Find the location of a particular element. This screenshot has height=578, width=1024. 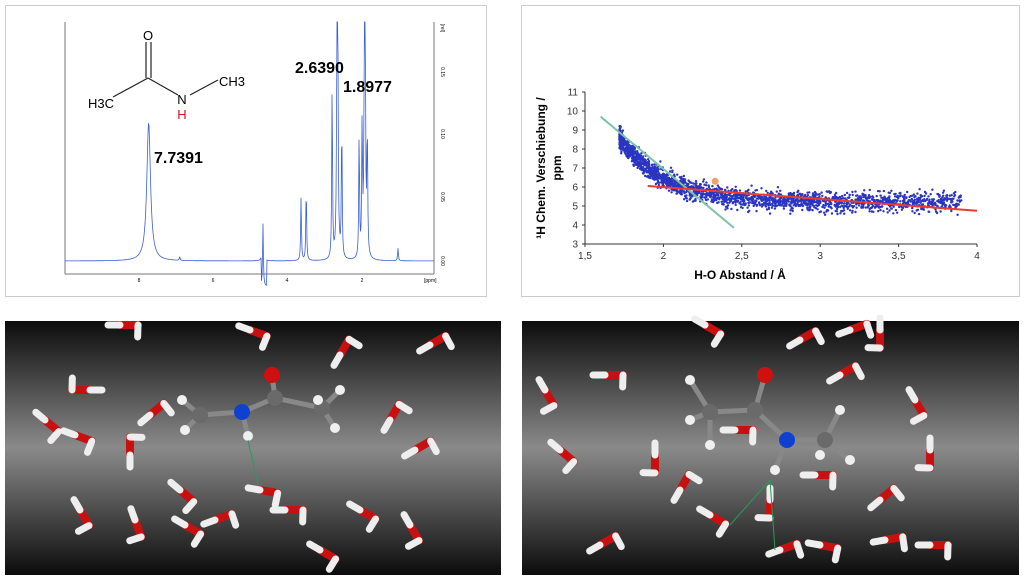

y-tick-label: 8 is located at coordinates (575, 150).